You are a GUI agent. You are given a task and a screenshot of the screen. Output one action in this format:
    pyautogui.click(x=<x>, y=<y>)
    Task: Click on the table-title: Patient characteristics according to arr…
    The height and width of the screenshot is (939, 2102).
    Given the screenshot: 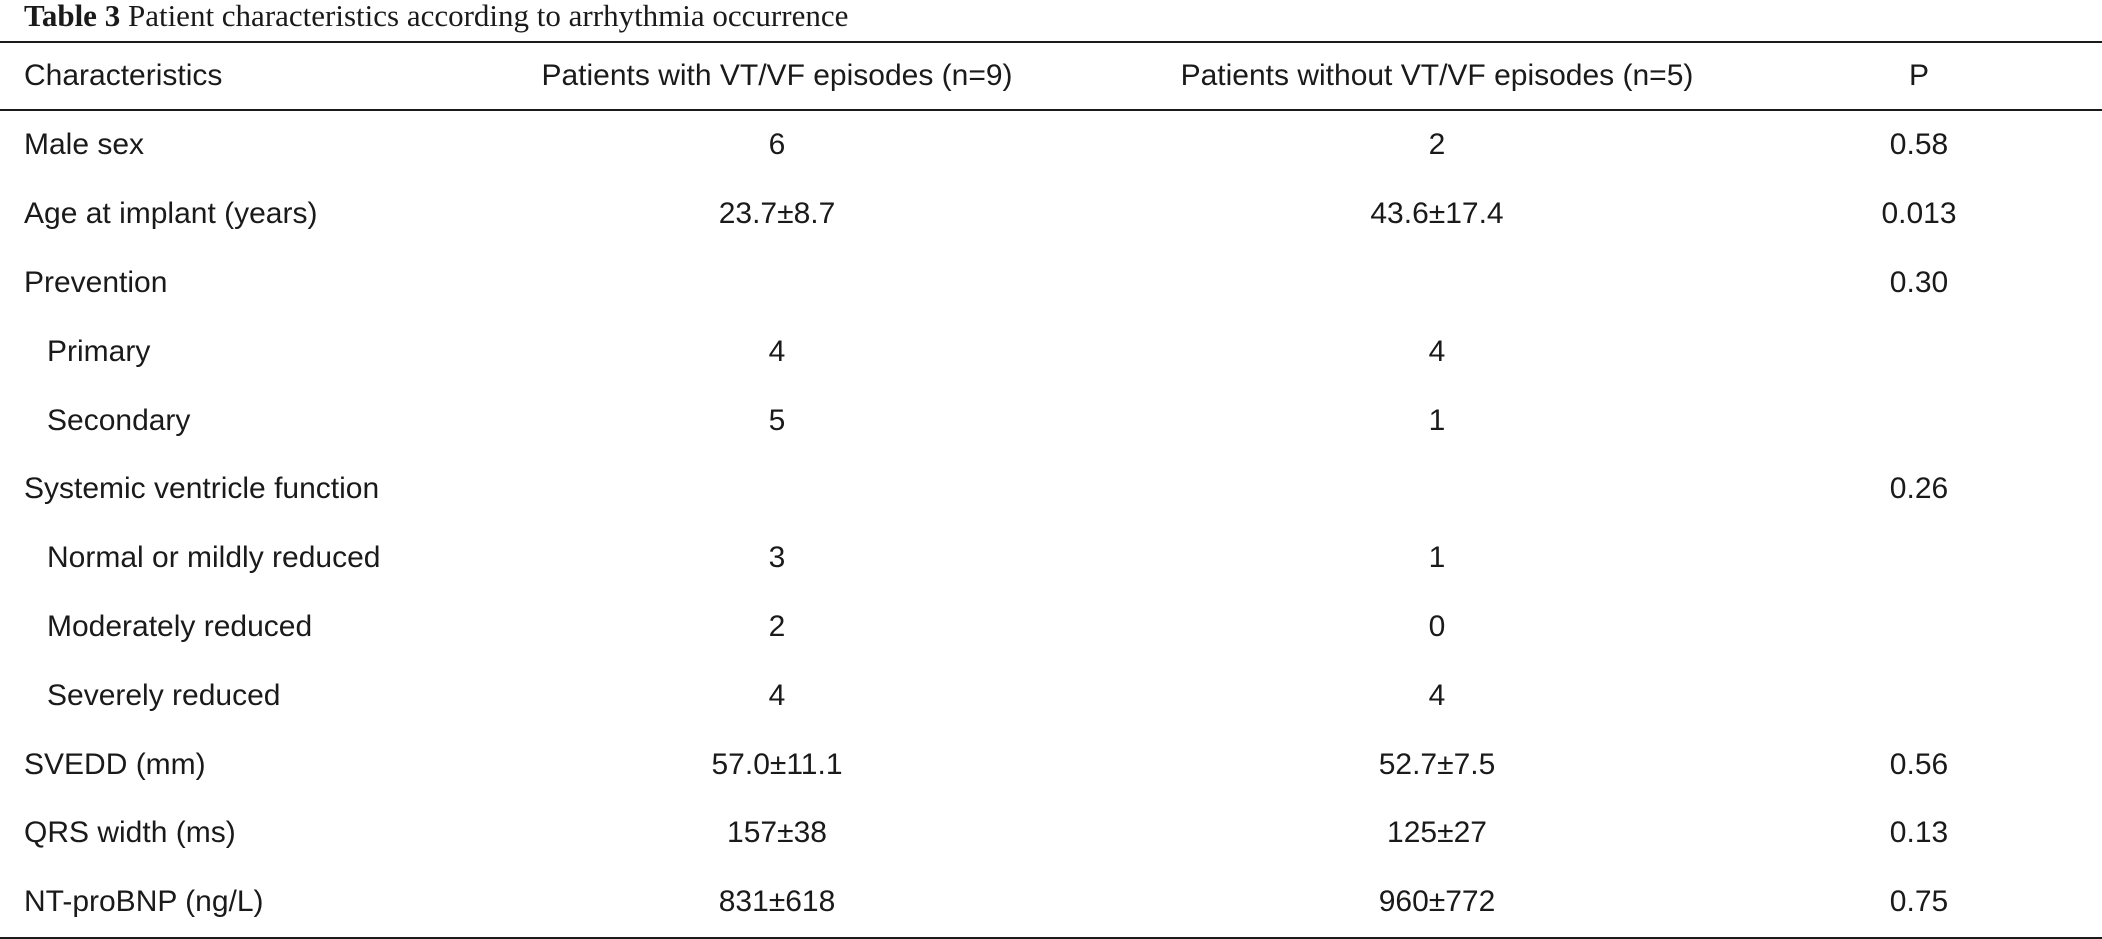 What is the action you would take?
    pyautogui.click(x=488, y=16)
    